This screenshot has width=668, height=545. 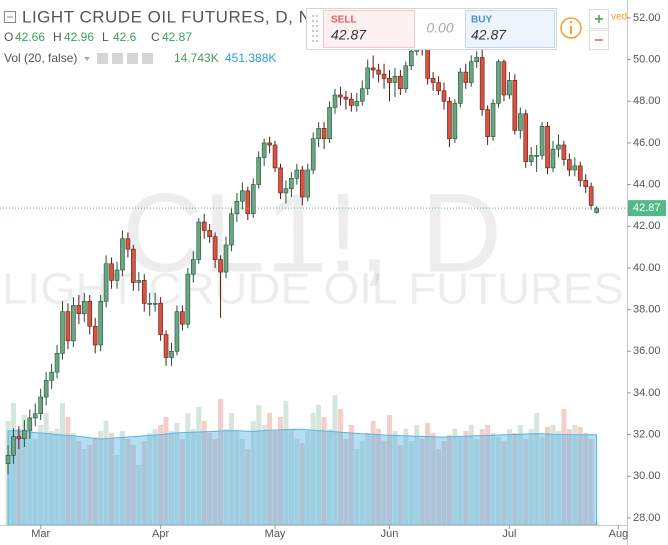 What do you see at coordinates (315, 28) in the screenshot?
I see `drag-handle` at bounding box center [315, 28].